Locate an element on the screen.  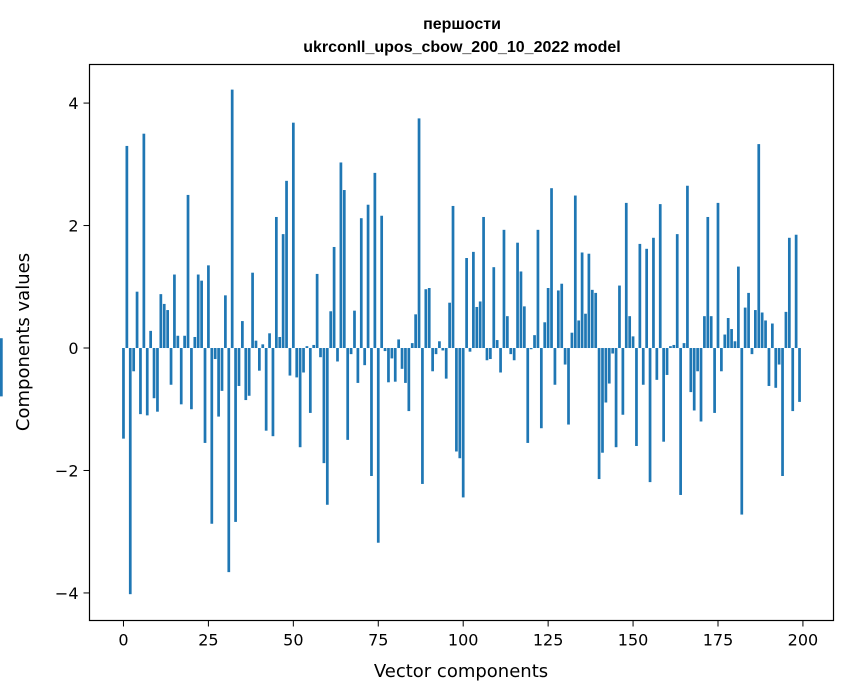
x-axis-label: Vector components is located at coordinates (461, 671).